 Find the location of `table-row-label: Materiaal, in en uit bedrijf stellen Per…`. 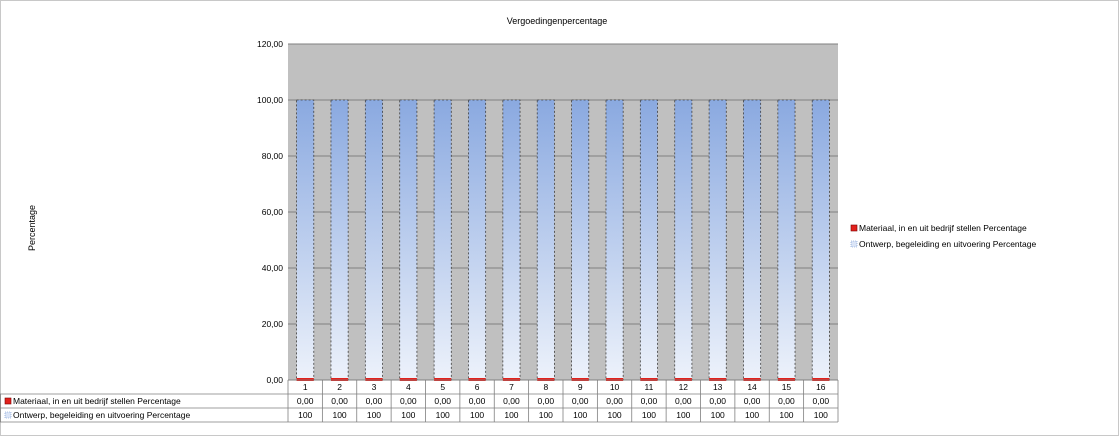

table-row-label: Materiaal, in en uit bedrijf stellen Per… is located at coordinates (97, 401).